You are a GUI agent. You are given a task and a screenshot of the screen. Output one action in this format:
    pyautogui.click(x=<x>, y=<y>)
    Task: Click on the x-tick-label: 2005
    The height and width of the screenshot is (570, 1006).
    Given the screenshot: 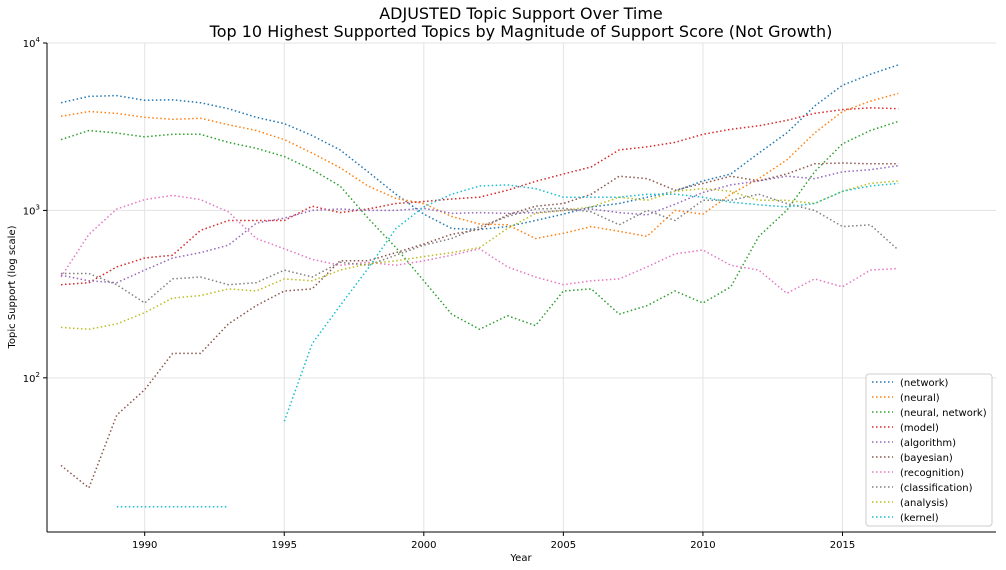 What is the action you would take?
    pyautogui.click(x=563, y=545)
    